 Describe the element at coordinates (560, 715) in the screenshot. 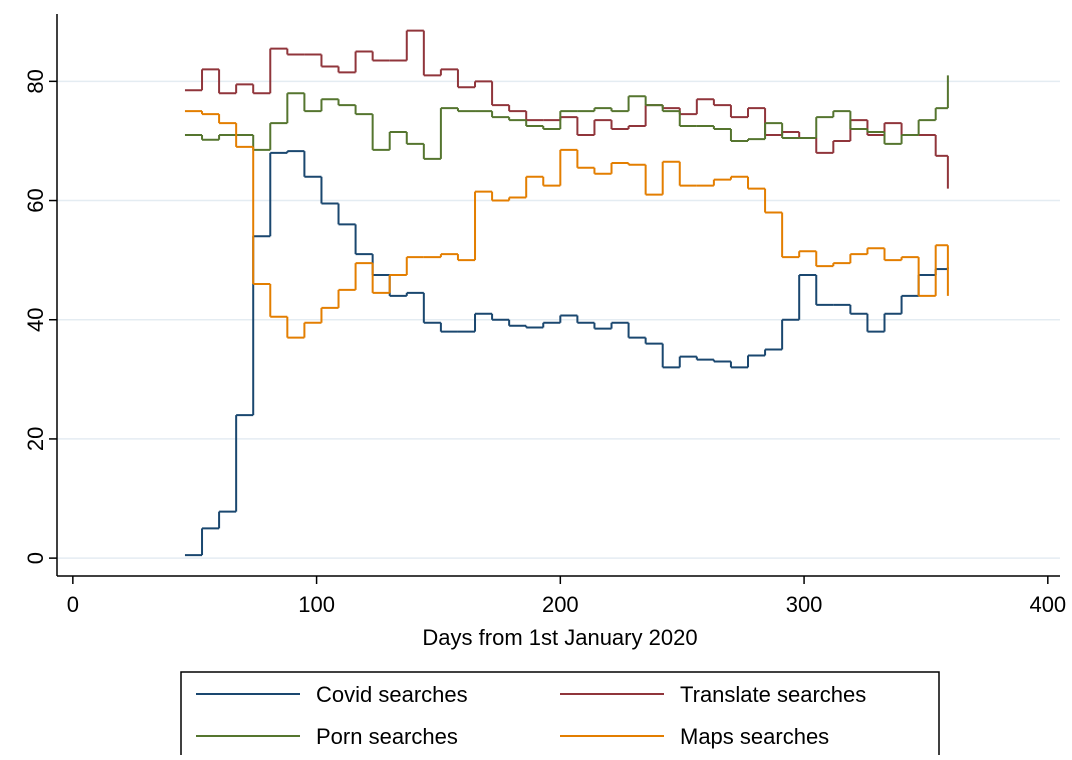

I see `legend-box` at that location.